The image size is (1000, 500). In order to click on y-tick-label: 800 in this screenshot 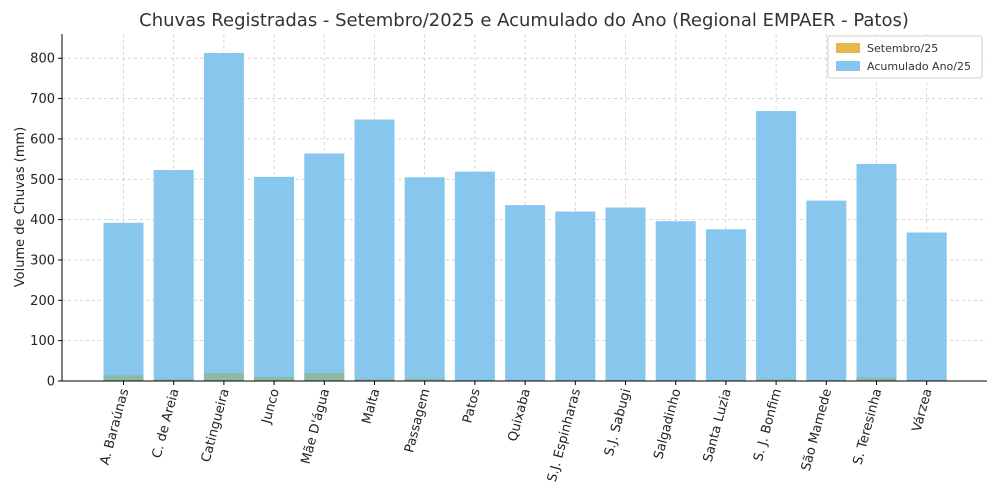, I will do `click(42, 59)`.